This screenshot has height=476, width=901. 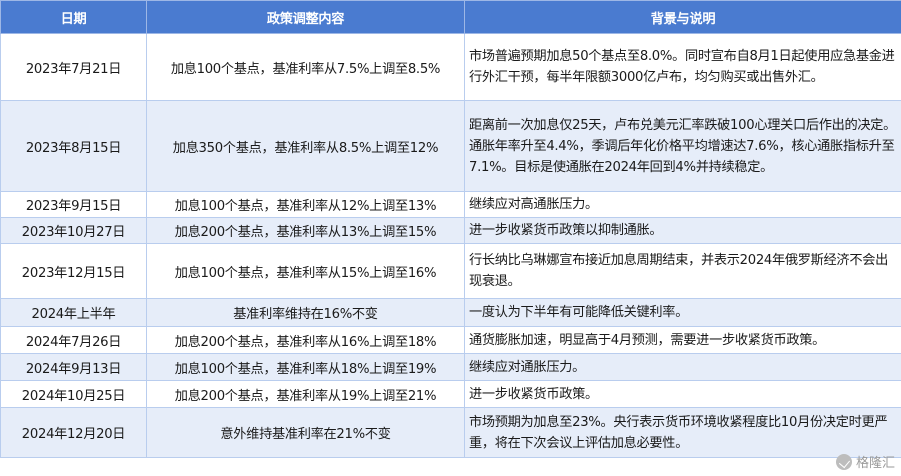 What do you see at coordinates (73, 17) in the screenshot?
I see `header-date: 日期` at bounding box center [73, 17].